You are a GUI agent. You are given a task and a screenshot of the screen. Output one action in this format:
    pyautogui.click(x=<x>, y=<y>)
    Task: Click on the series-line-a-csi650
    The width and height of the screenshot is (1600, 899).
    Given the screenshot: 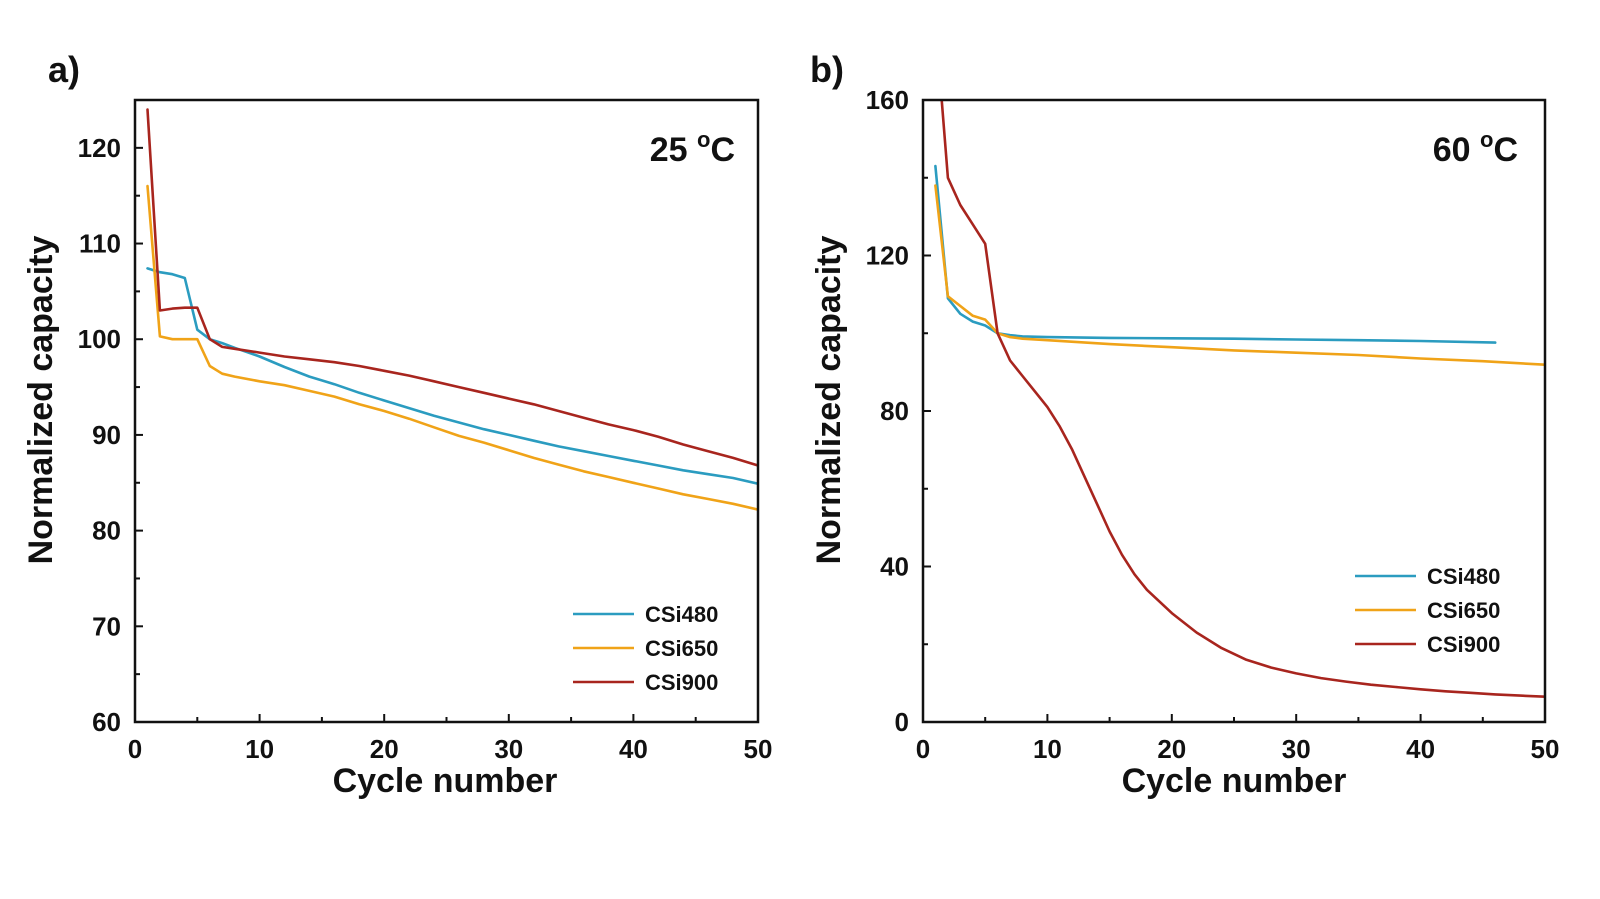 What is the action you would take?
    pyautogui.click(x=452, y=347)
    